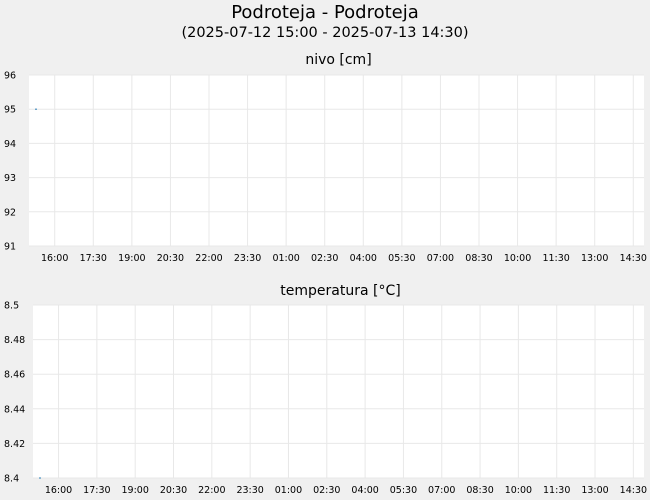 This screenshot has width=650, height=500. Describe the element at coordinates (10, 178) in the screenshot. I see `y-tick-label: 93` at that location.